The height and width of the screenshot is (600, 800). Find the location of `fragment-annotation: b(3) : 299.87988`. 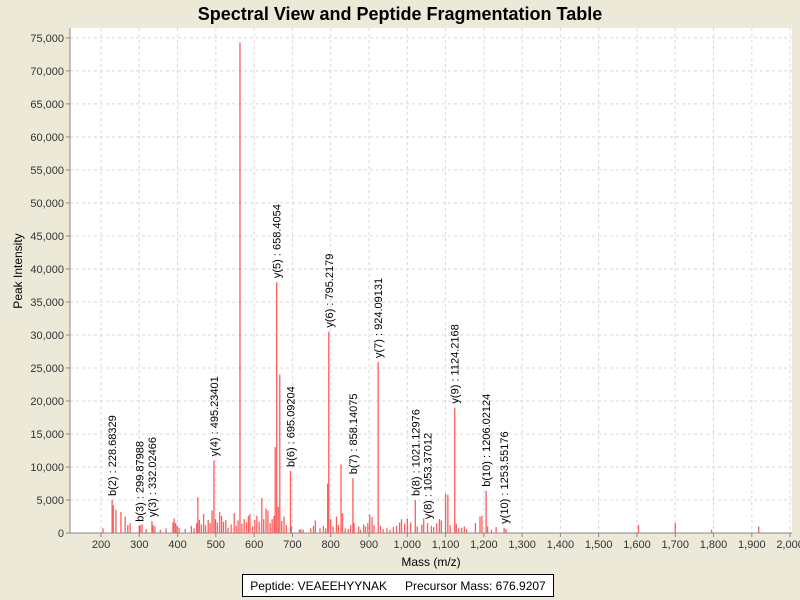

fragment-annotation: b(3) : 299.87988 is located at coordinates (140, 481).